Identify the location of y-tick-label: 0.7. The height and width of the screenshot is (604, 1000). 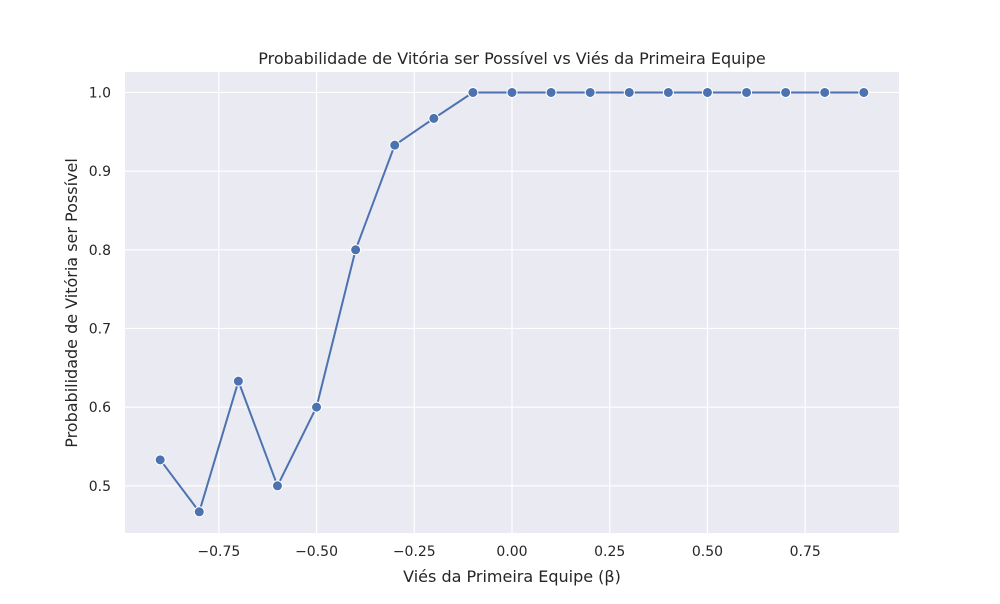
(100, 329).